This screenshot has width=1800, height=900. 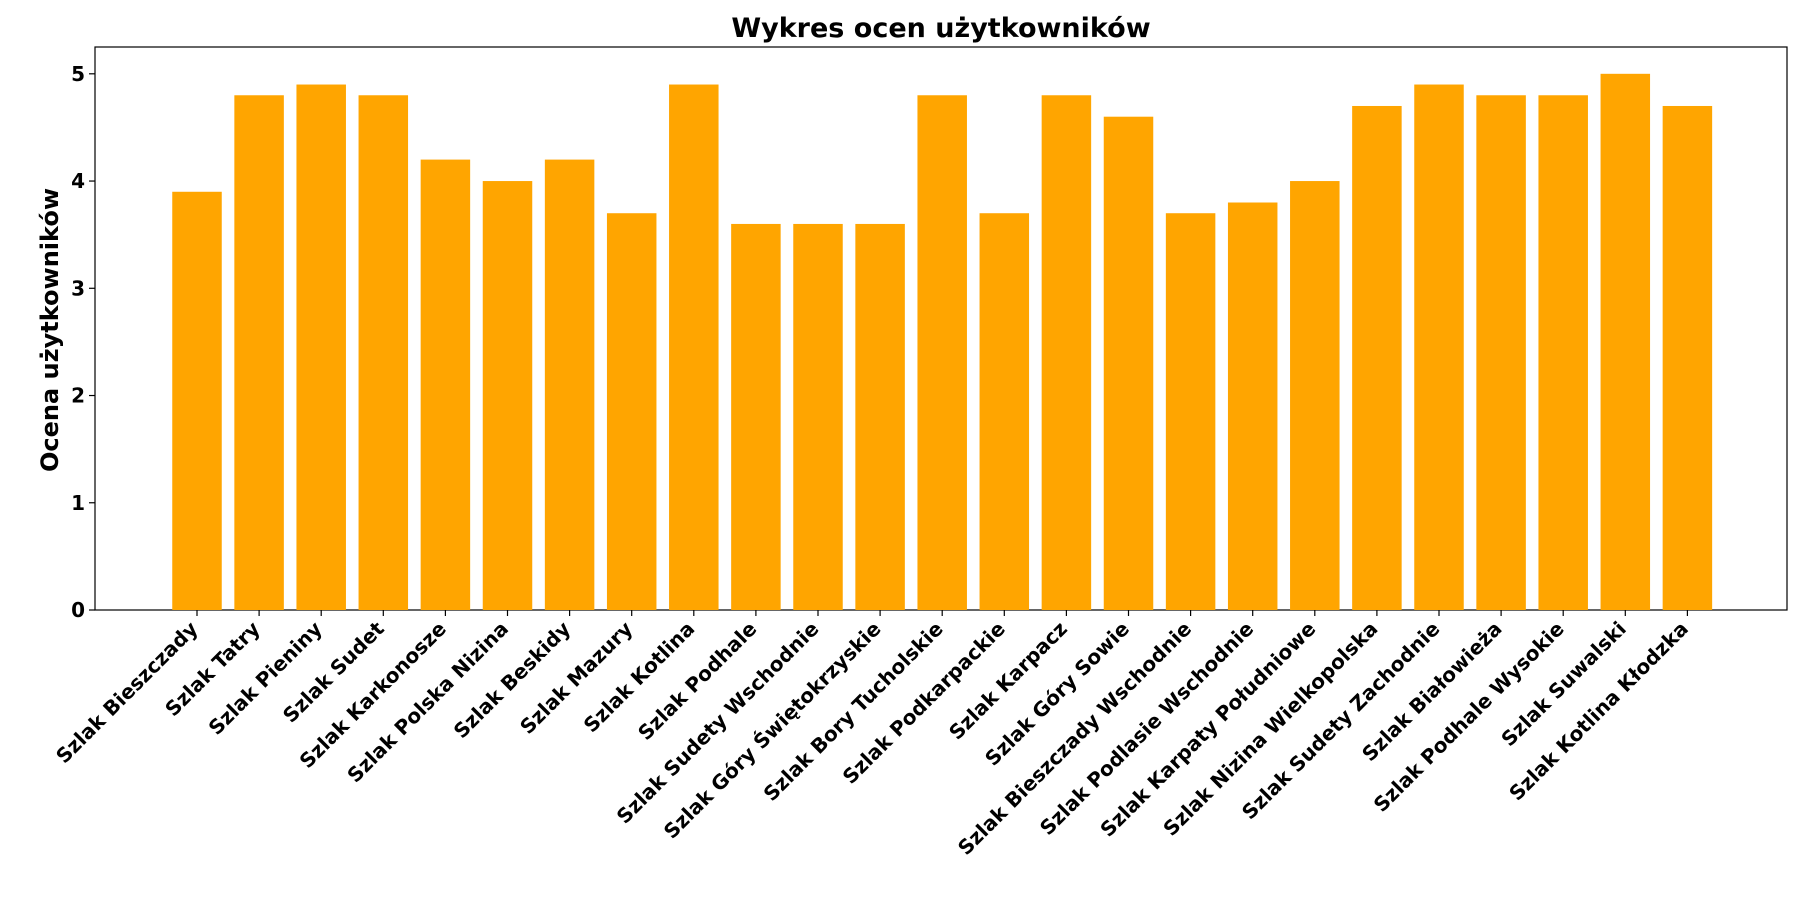 What do you see at coordinates (78, 396) in the screenshot?
I see `y-tick-label: 2` at bounding box center [78, 396].